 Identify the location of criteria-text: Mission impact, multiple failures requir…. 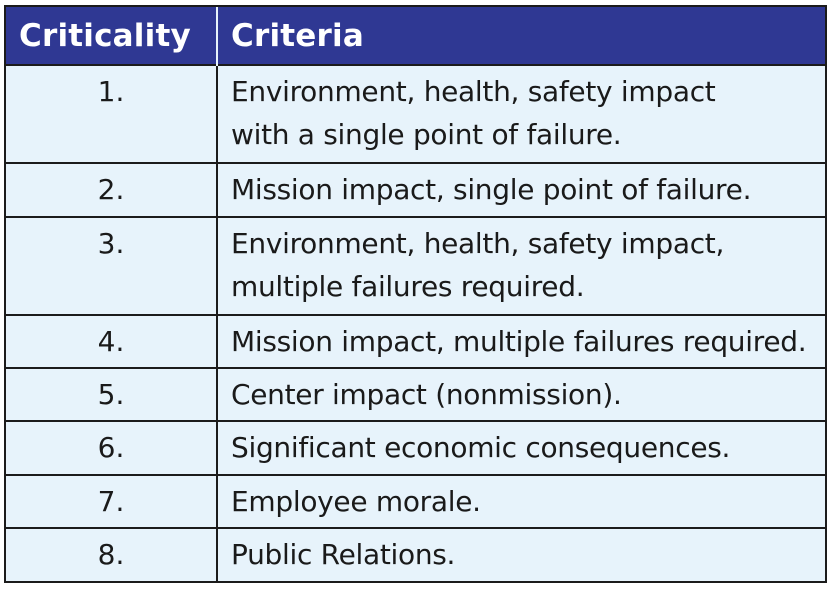
(521, 341).